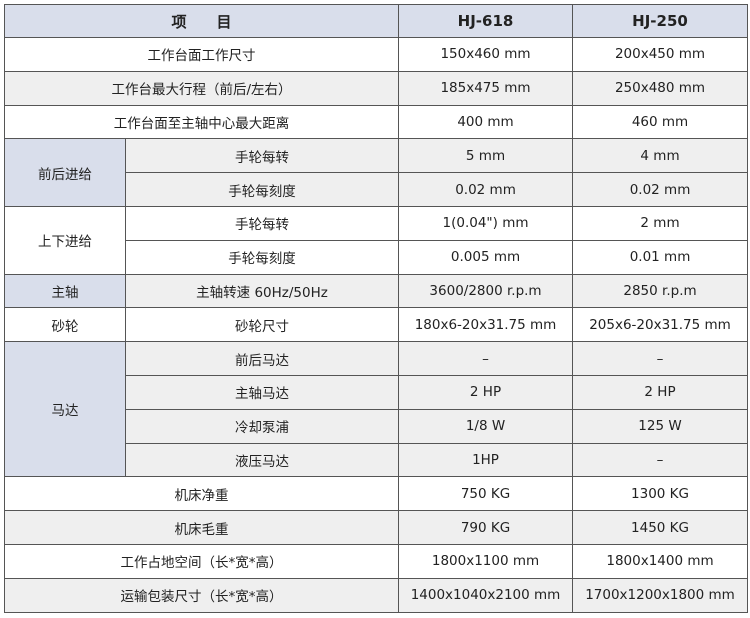 Image resolution: width=750 pixels, height=618 pixels. What do you see at coordinates (486, 494) in the screenshot?
I see `value-hj618: 750 KG` at bounding box center [486, 494].